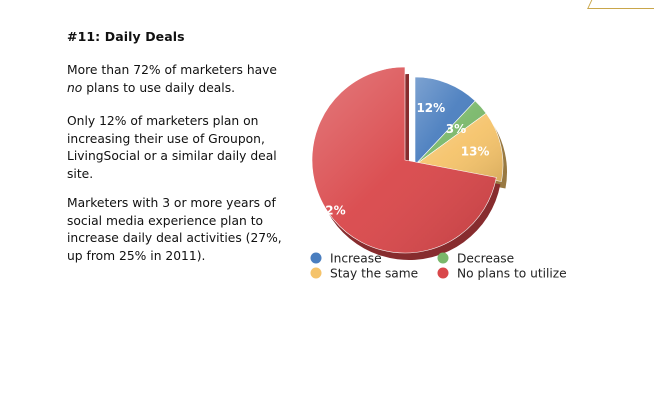 Image resolution: width=654 pixels, height=413 pixels. I want to click on legend-label-stay-the-same: Stay the same, so click(374, 274).